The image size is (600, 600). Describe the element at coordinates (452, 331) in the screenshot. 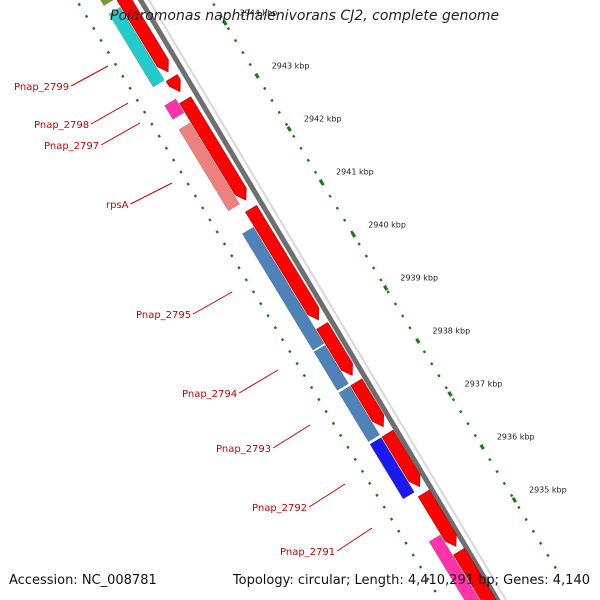

I see `kbp-tick-label: 2938 kbp` at that location.